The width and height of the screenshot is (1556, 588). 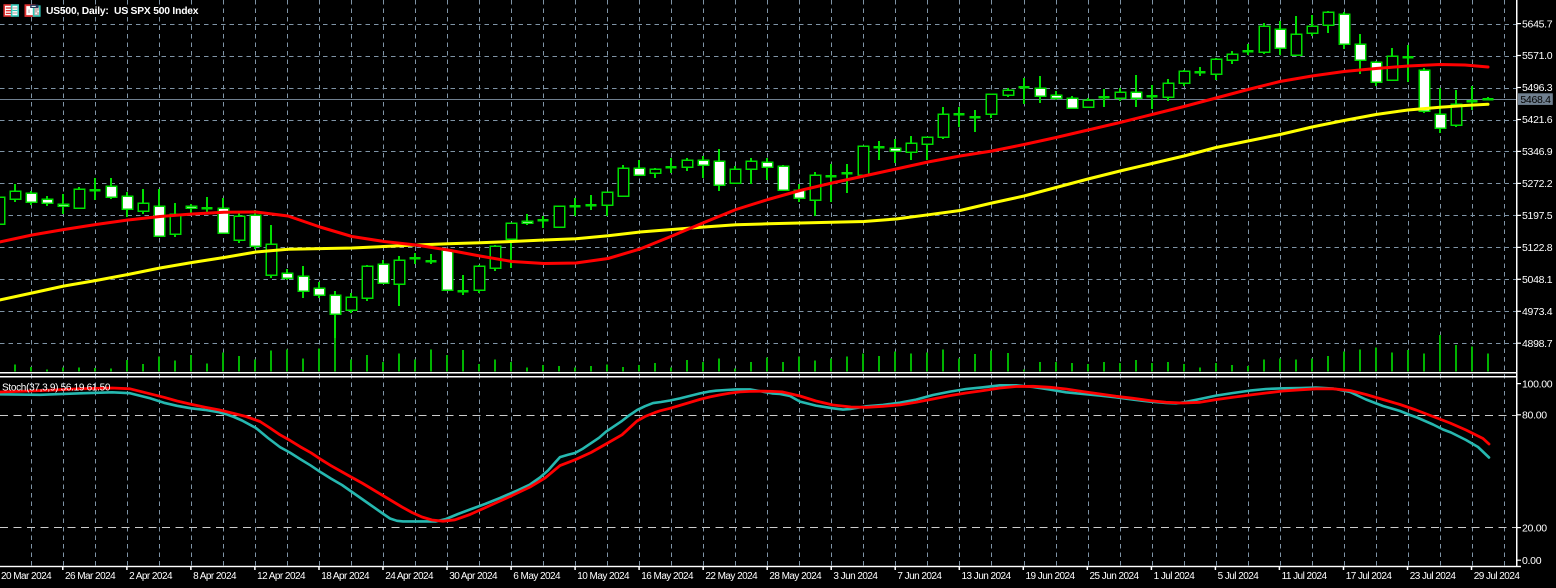 I want to click on svg-text: 80.00, so click(x=1534, y=416).